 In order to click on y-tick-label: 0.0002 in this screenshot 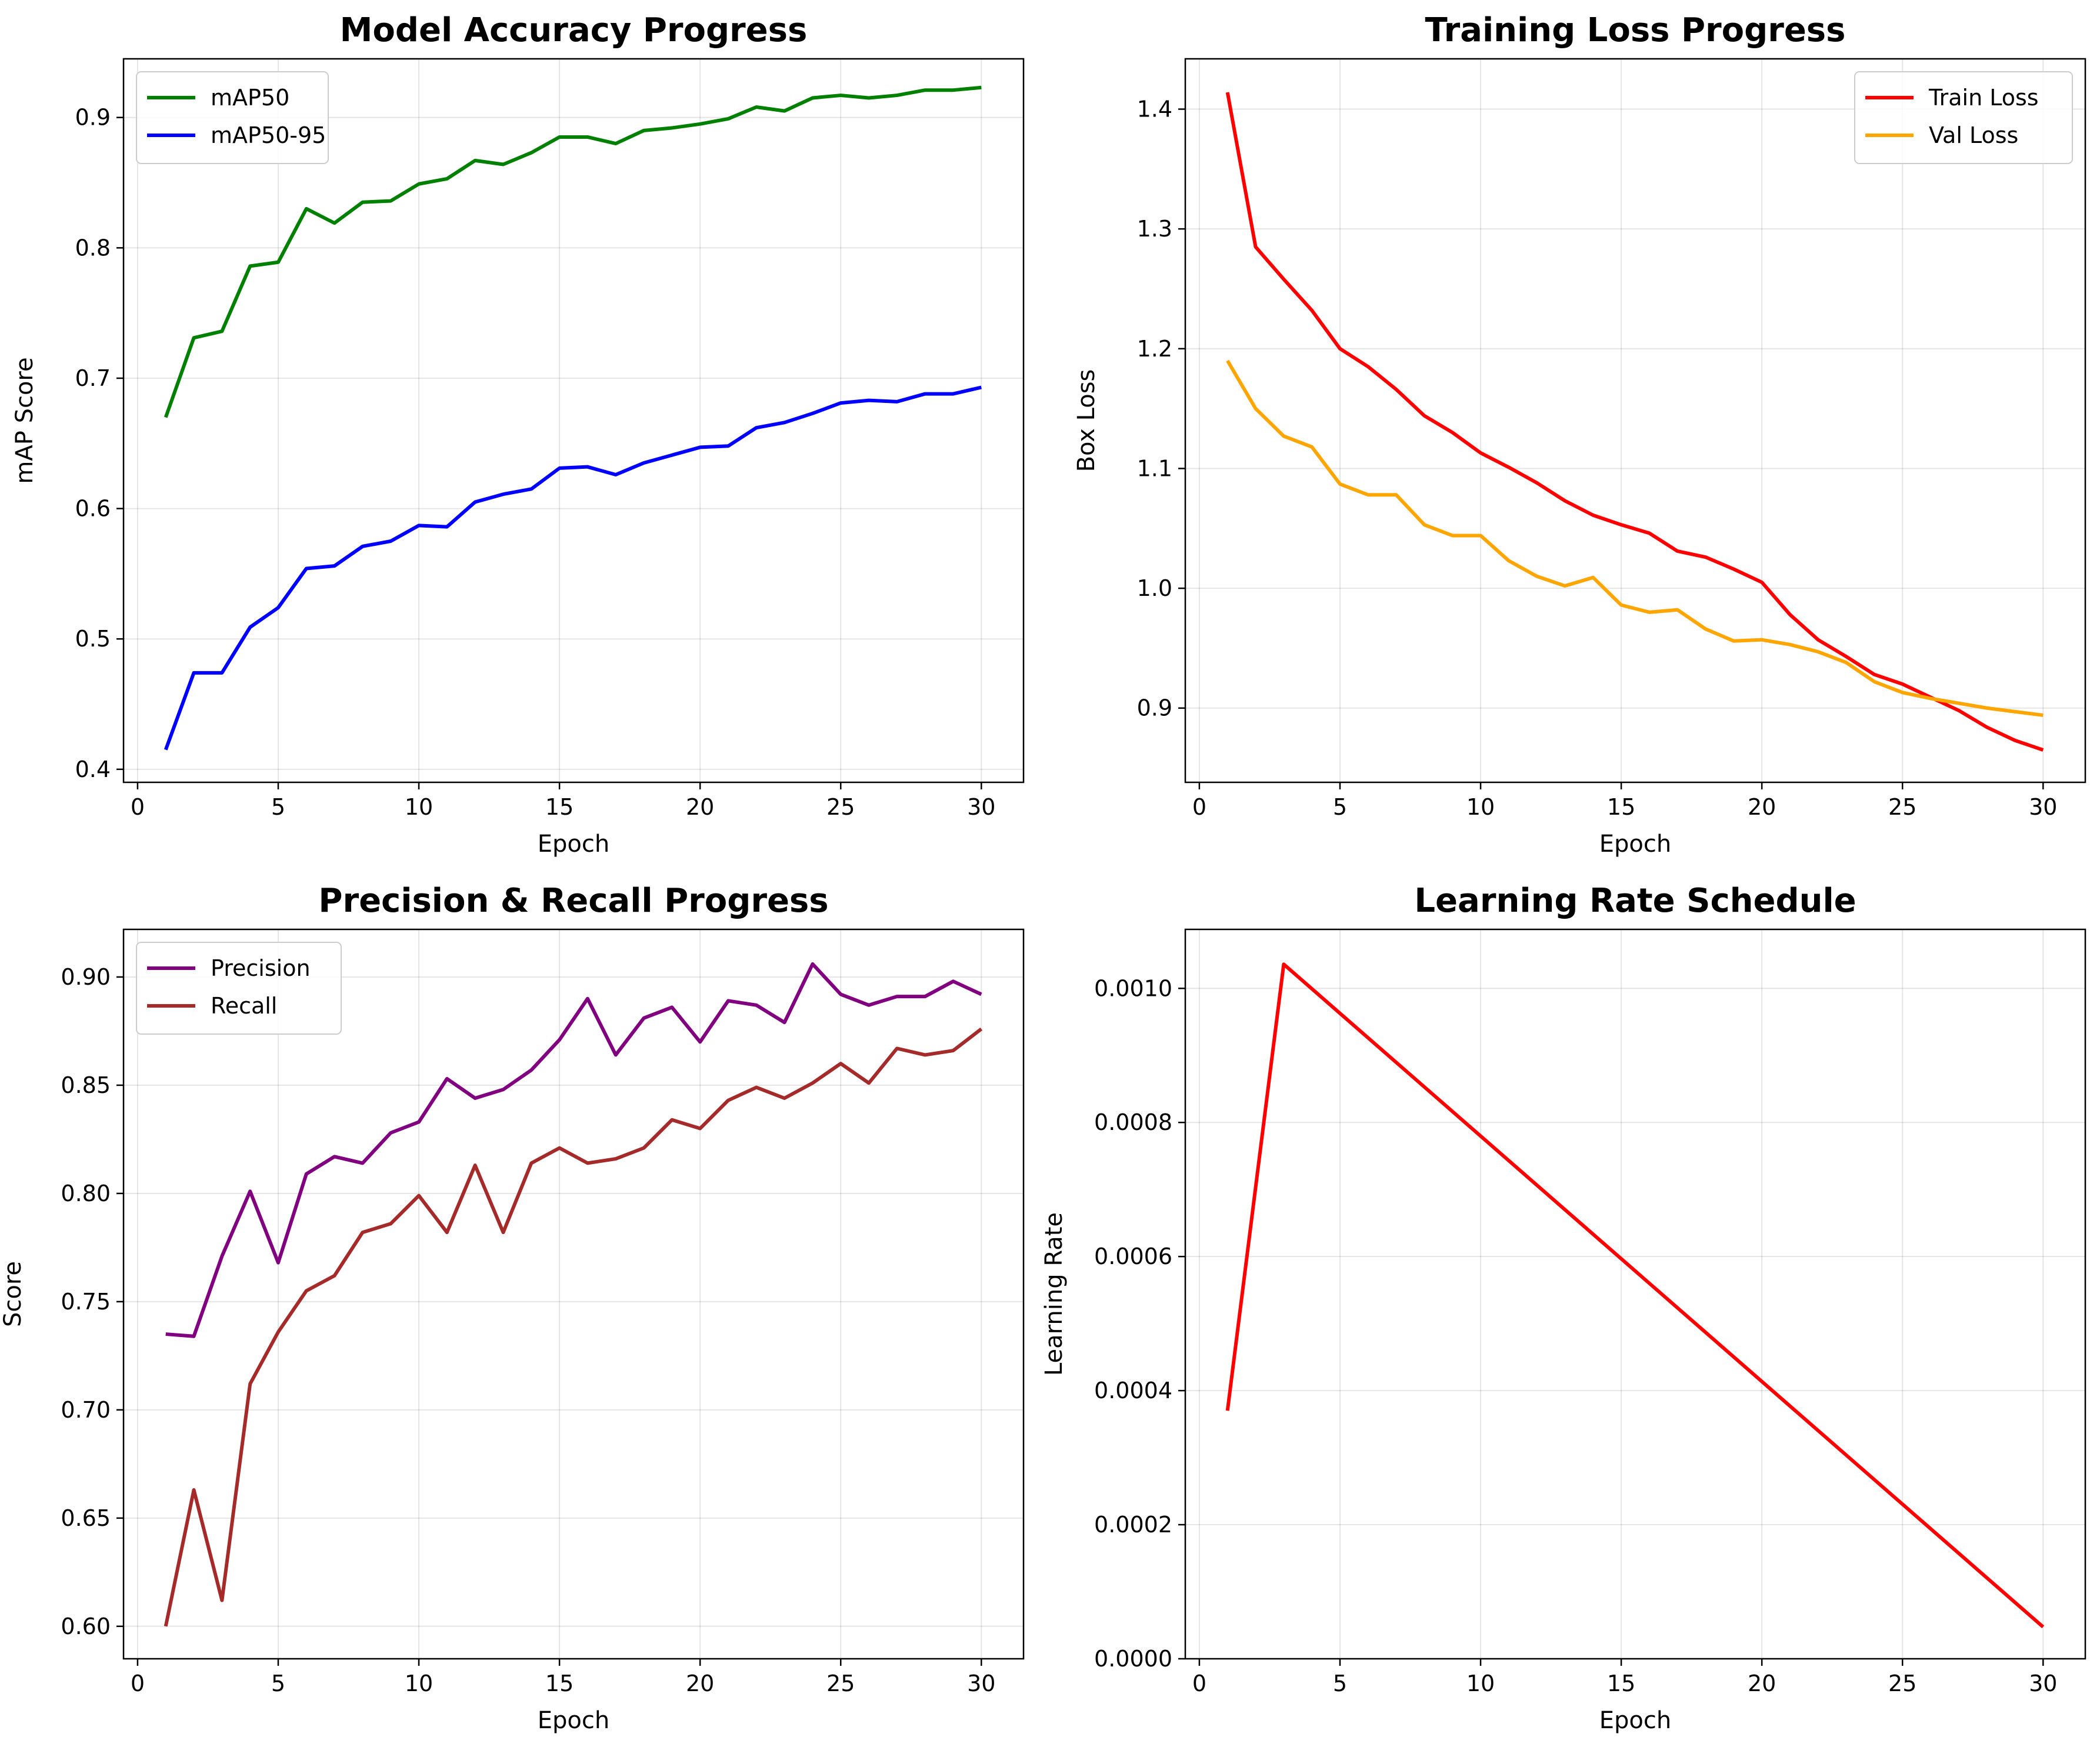, I will do `click(1133, 1525)`.